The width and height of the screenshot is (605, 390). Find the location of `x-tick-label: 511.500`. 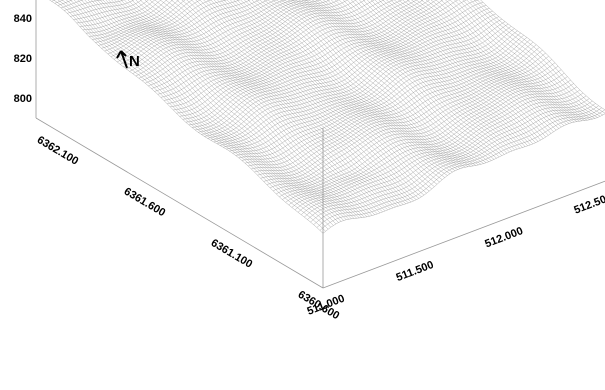

x-tick-label: 511.500 is located at coordinates (415, 271).